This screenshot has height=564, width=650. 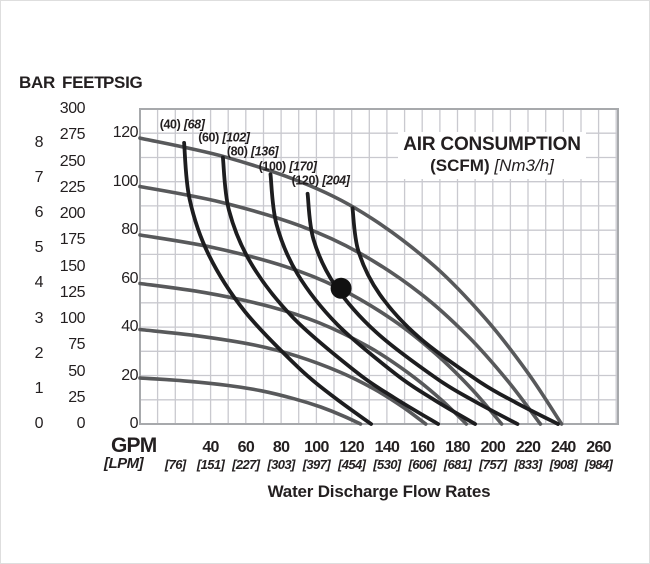 I want to click on gpm-tick-label: 60, so click(x=246, y=447).